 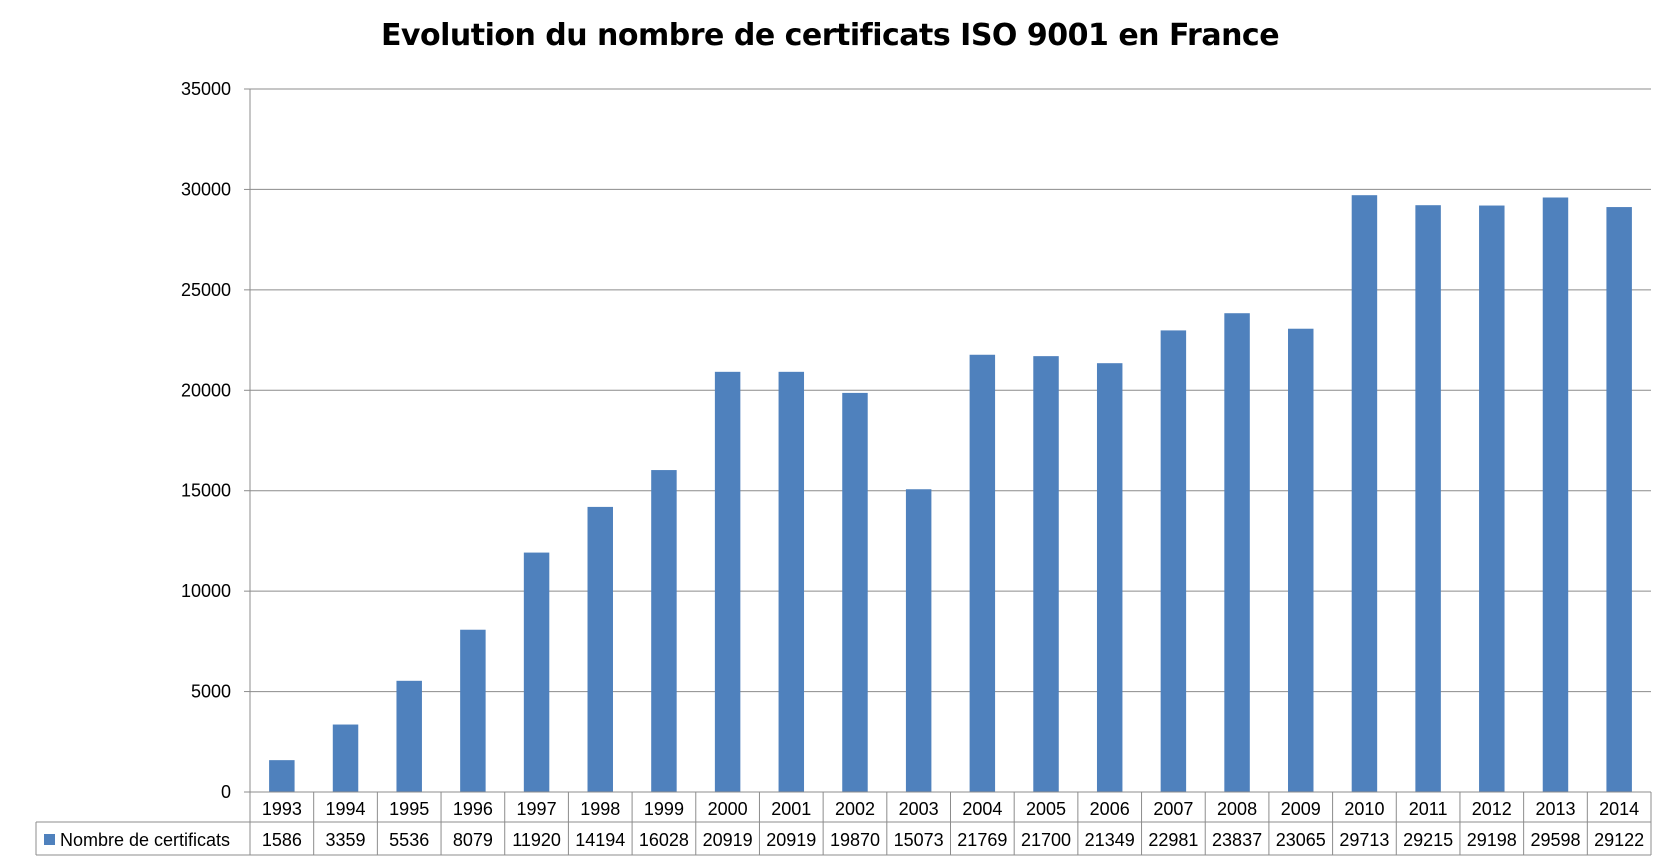 I want to click on y-tick-label: 0, so click(x=226, y=792).